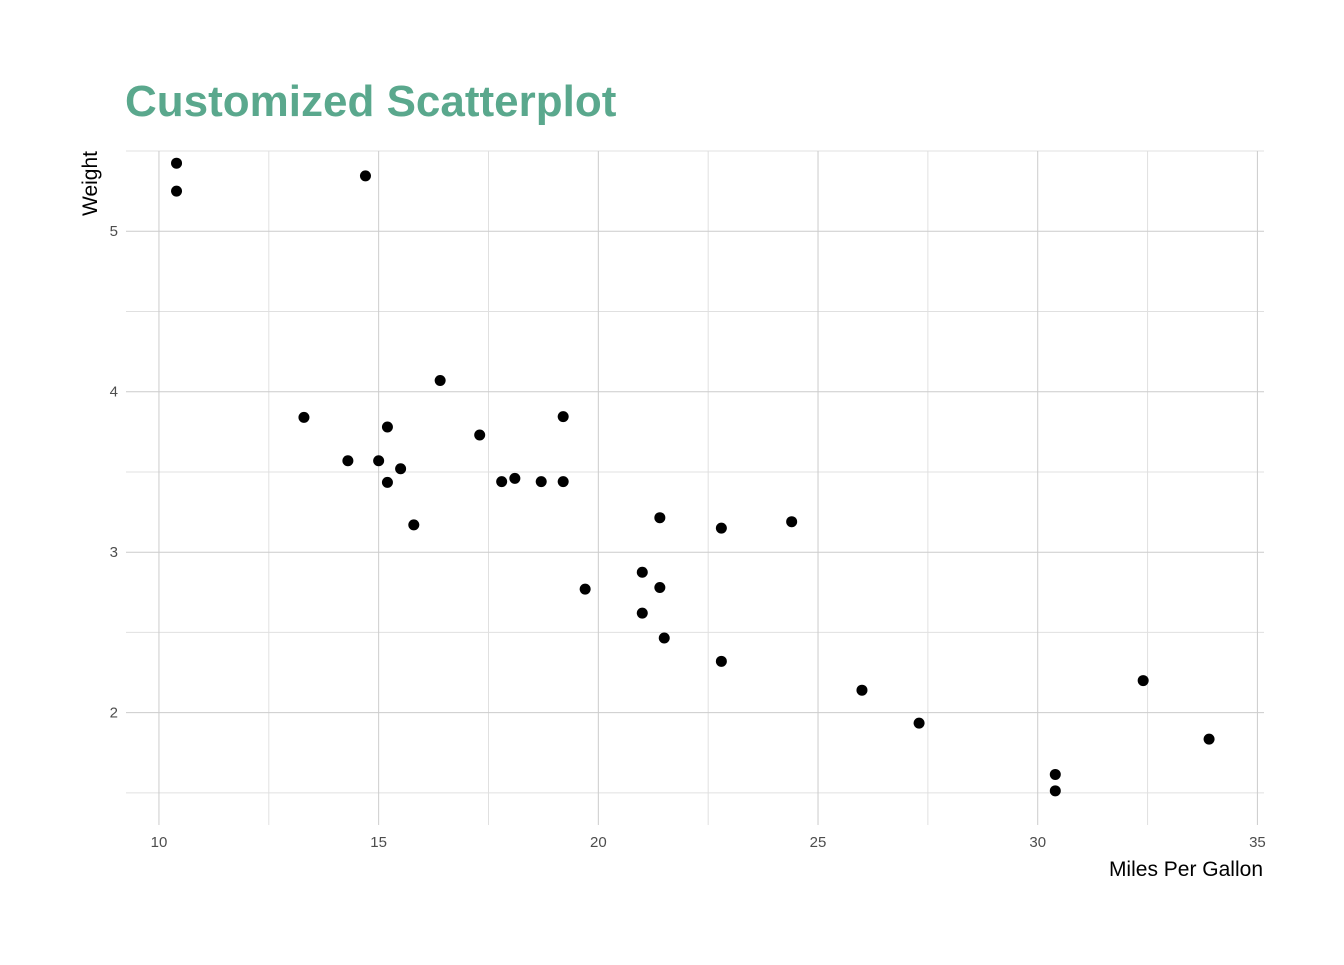 The image size is (1344, 965). What do you see at coordinates (114, 713) in the screenshot?
I see `y-tick-label: 2` at bounding box center [114, 713].